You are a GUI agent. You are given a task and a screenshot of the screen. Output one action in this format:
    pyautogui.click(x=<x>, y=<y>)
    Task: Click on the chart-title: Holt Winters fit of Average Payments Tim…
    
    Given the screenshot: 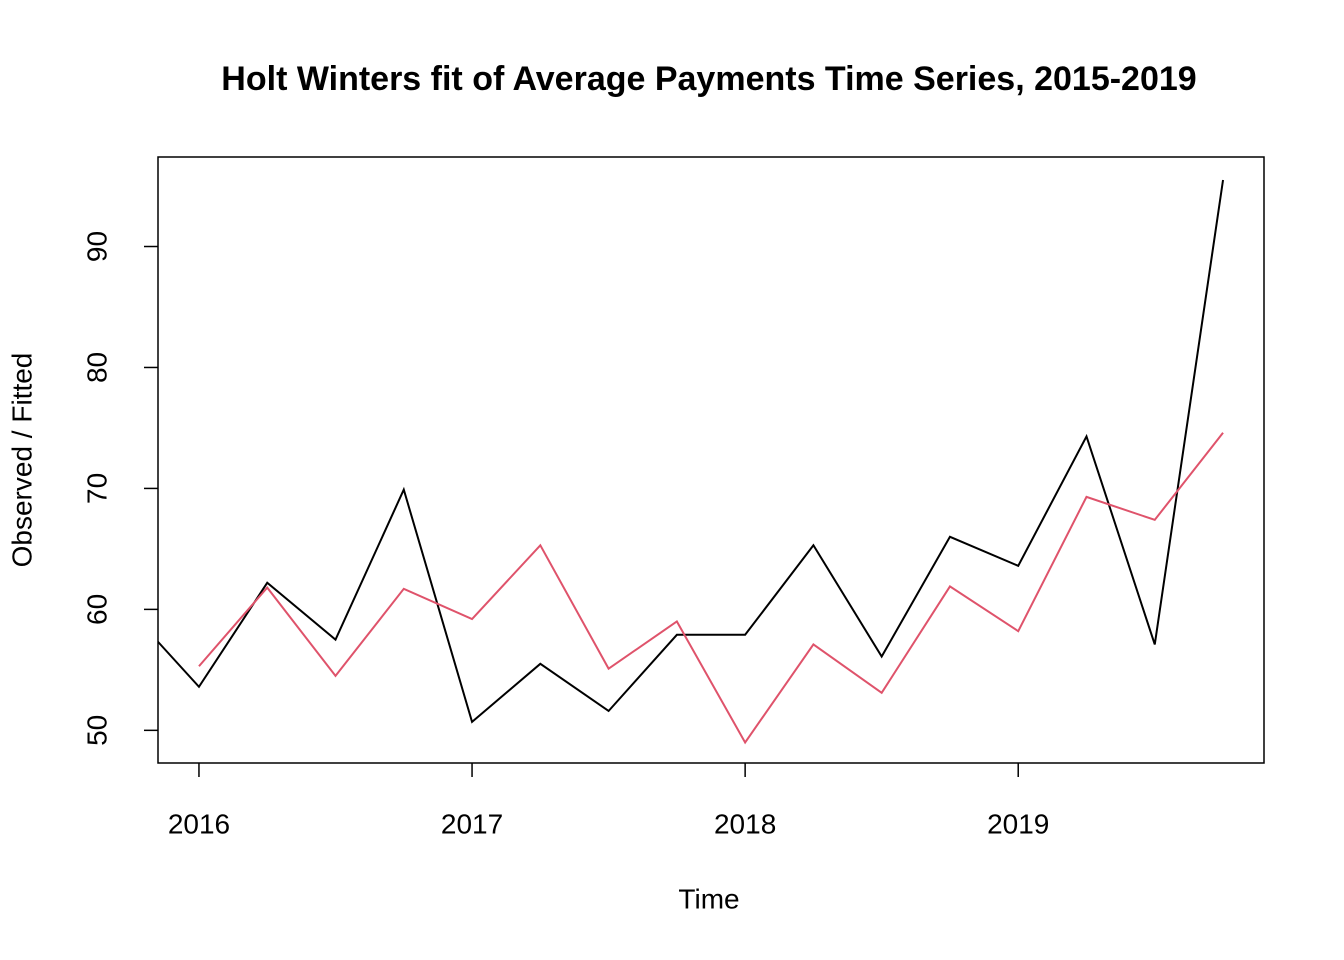 What is the action you would take?
    pyautogui.click(x=708, y=79)
    